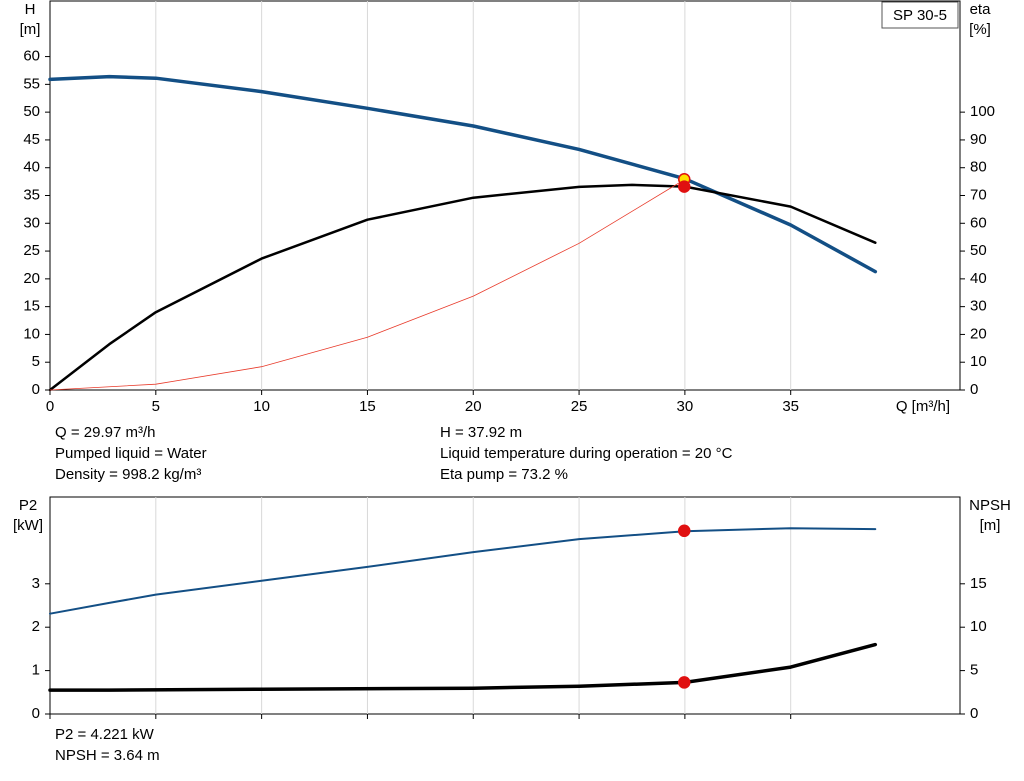 The image size is (1024, 781). Describe the element at coordinates (31, 83) in the screenshot. I see `y-tick-label: 55` at that location.